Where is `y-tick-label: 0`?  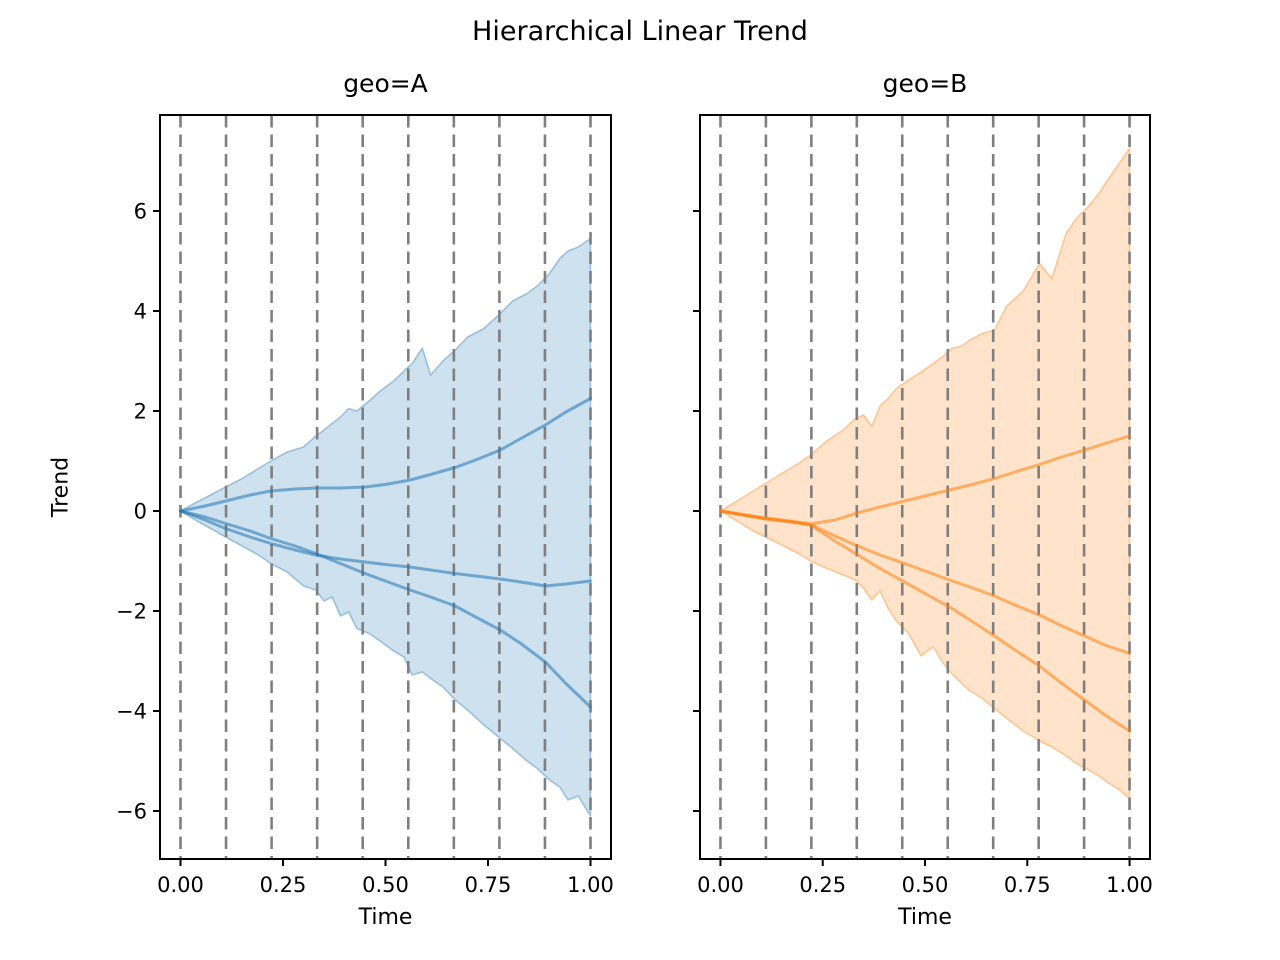
y-tick-label: 0 is located at coordinates (140, 512).